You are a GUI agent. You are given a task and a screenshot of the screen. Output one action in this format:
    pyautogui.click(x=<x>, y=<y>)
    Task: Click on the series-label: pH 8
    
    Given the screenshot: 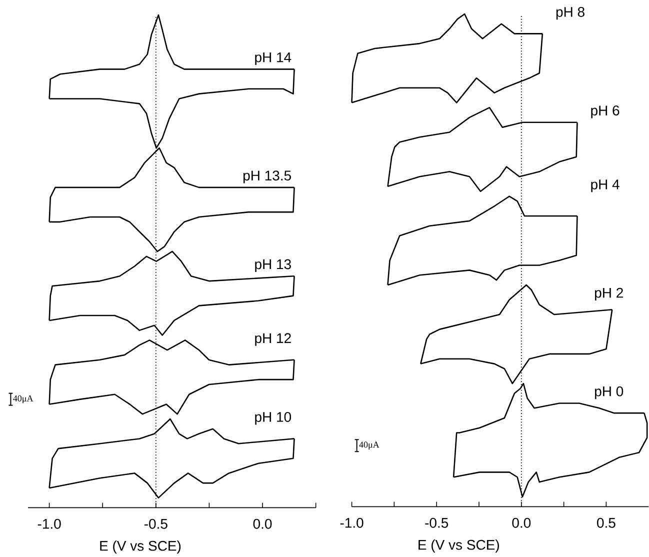 What is the action you would take?
    pyautogui.click(x=570, y=13)
    